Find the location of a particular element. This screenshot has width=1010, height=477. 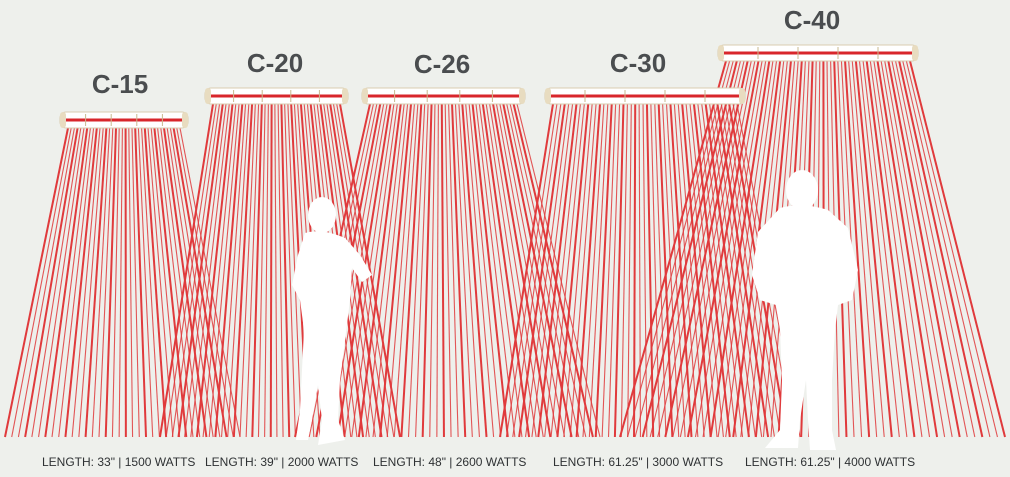

heater-name: C-40 is located at coordinates (812, 20).